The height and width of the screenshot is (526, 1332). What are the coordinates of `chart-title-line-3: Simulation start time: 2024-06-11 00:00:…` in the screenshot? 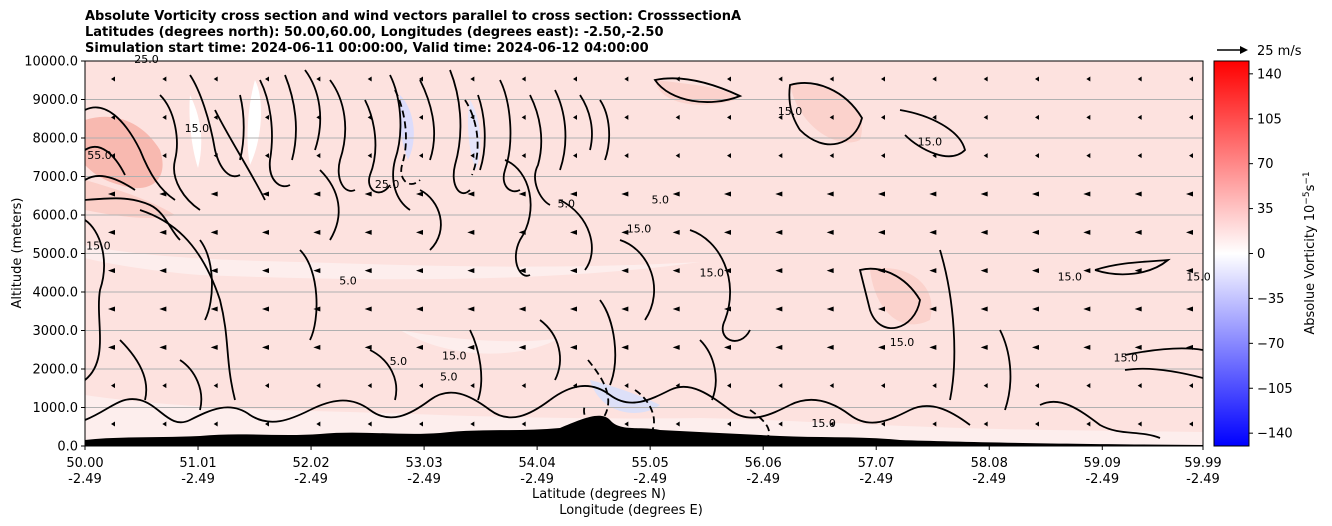 It's located at (367, 48).